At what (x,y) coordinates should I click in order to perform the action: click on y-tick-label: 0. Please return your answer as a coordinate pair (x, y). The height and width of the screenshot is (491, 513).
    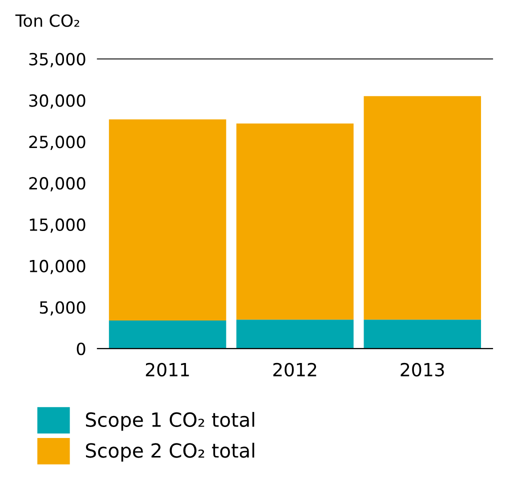
    Looking at the image, I should click on (81, 349).